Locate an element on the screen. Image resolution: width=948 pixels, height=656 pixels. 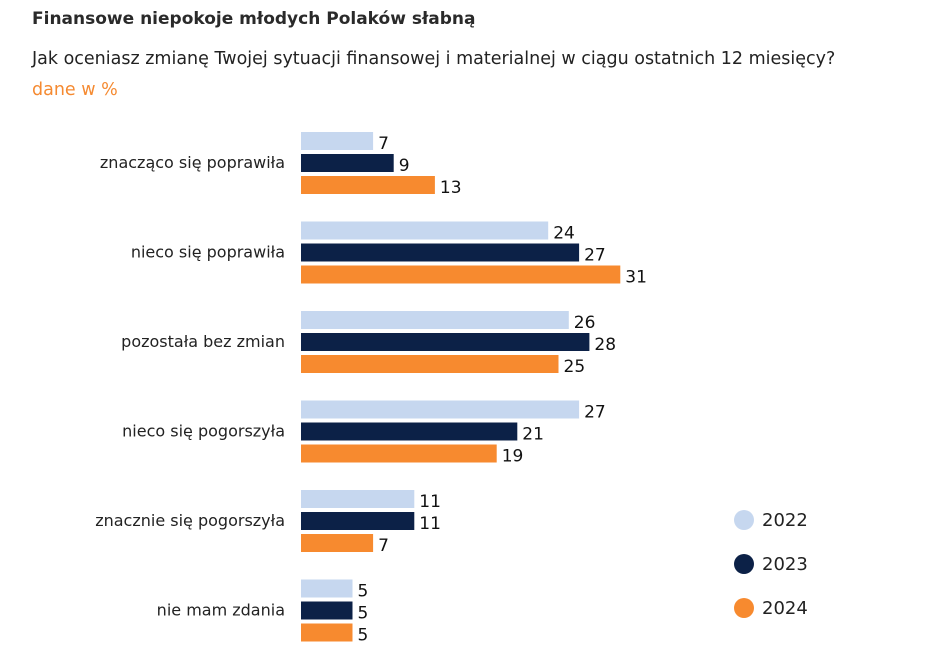
data-label: 28 is located at coordinates (605, 345).